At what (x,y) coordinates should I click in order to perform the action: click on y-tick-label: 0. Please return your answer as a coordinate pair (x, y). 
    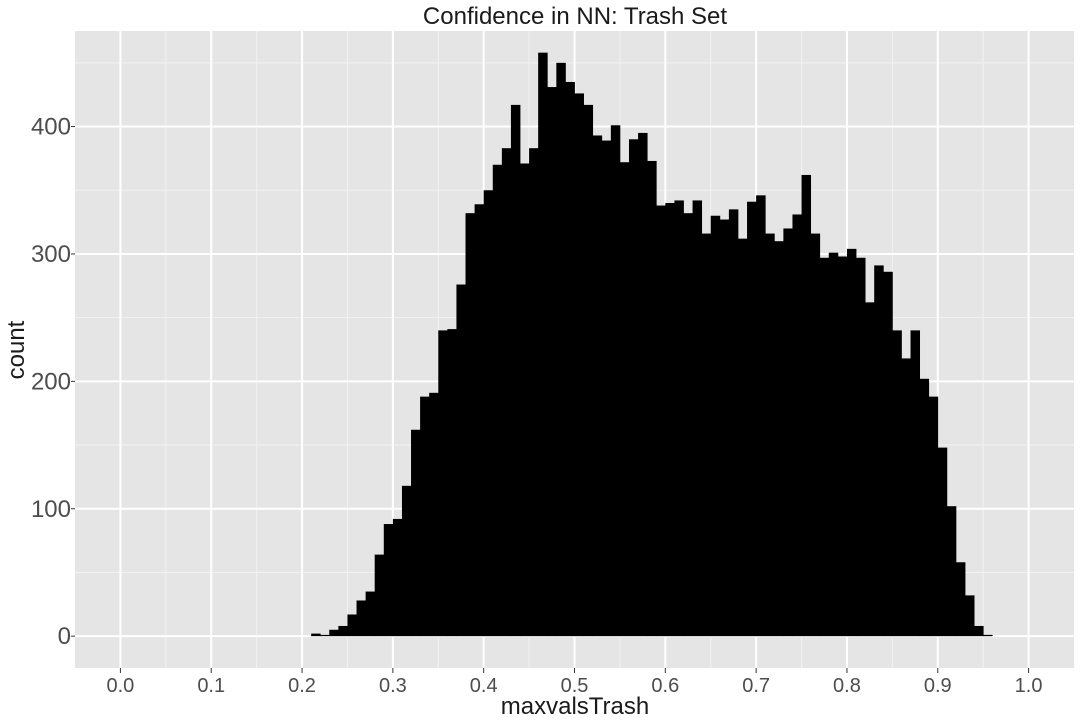
    Looking at the image, I should click on (64, 636).